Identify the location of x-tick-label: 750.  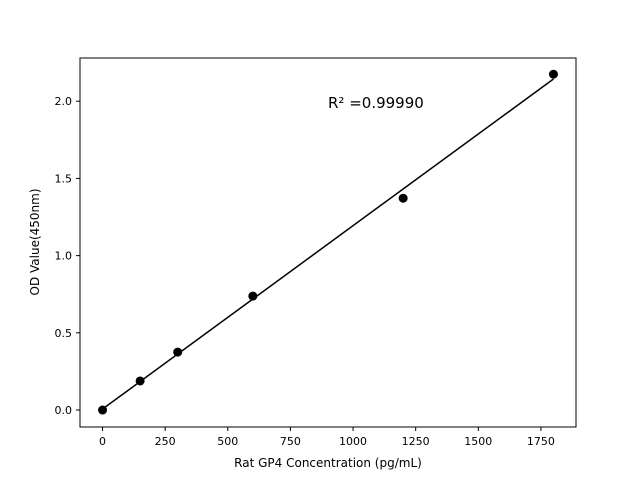
(290, 441).